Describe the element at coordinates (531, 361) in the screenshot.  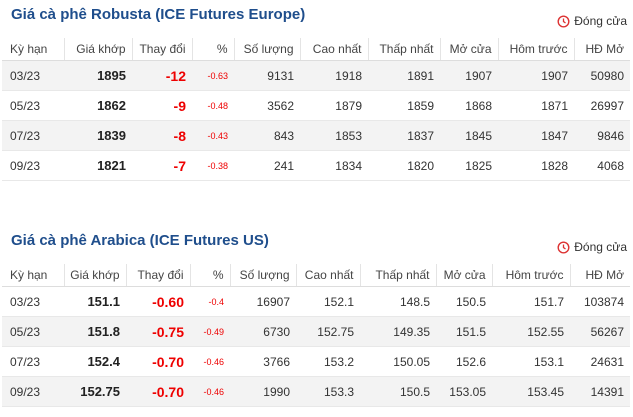
I see `cell: 153.1` at that location.